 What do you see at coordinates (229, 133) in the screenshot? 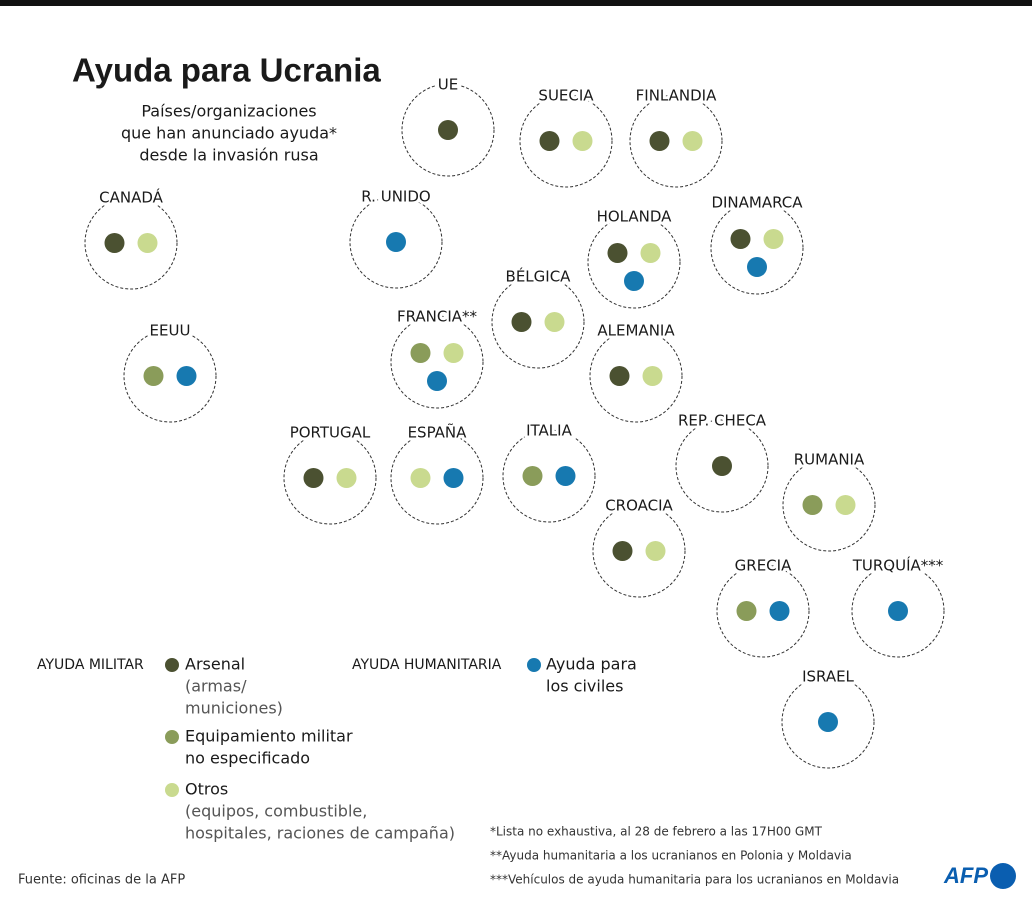
I see `subtitle: que han anunciado ayuda*` at bounding box center [229, 133].